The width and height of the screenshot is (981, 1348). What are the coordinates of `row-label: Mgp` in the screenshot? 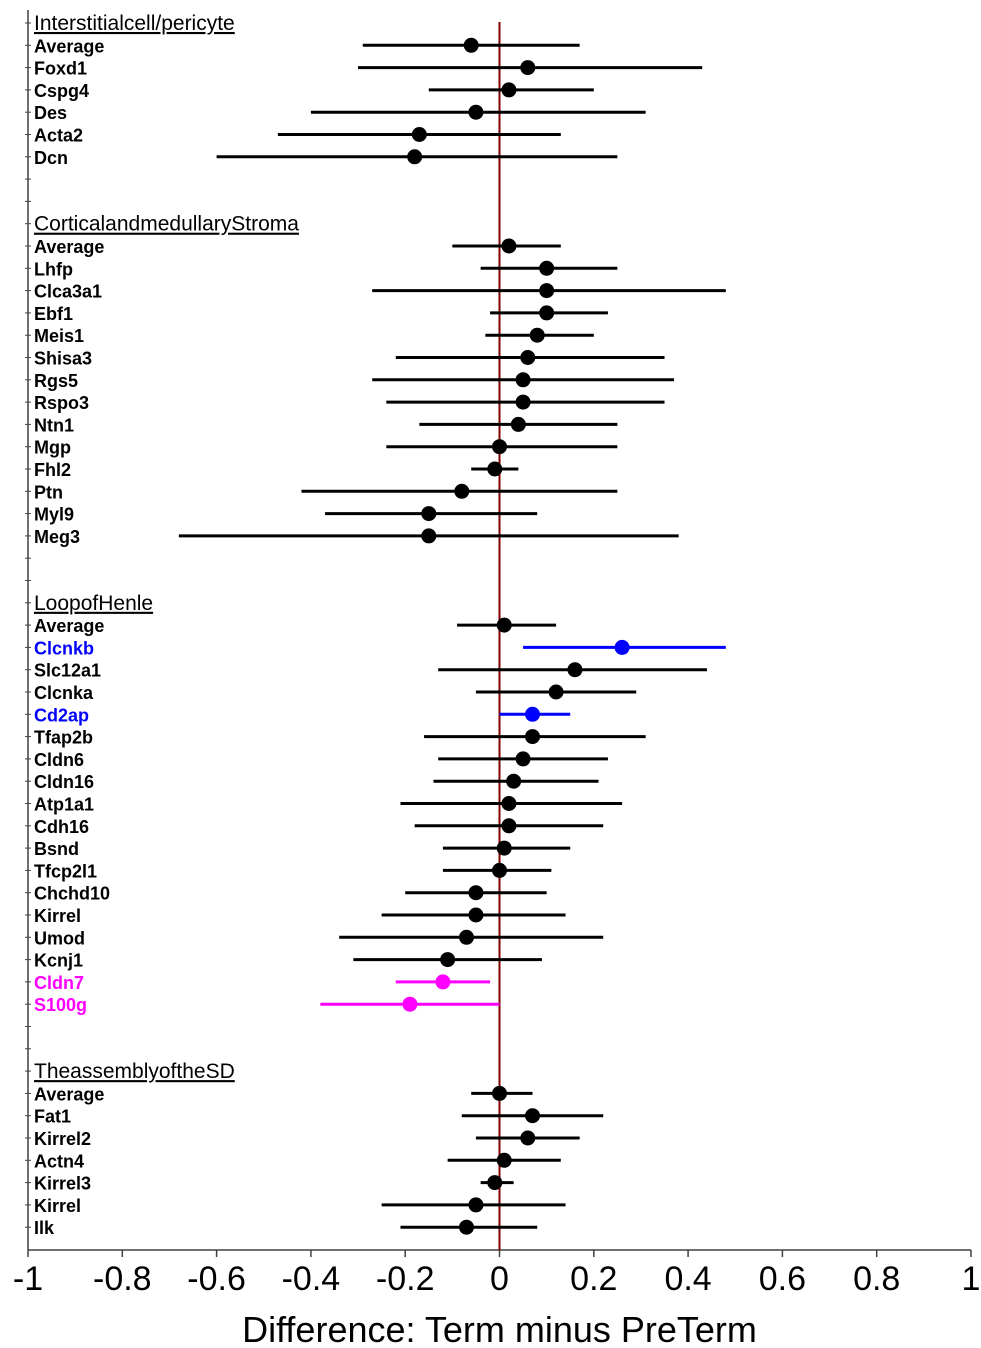 It's located at (52, 448).